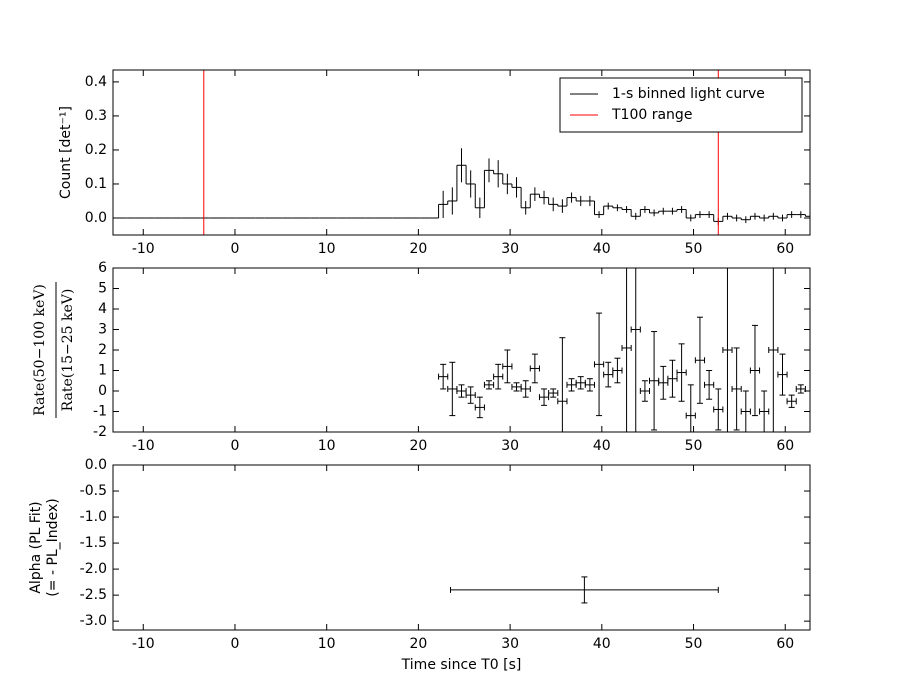 The height and width of the screenshot is (700, 900). I want to click on y-tick-label: 2, so click(102, 350).